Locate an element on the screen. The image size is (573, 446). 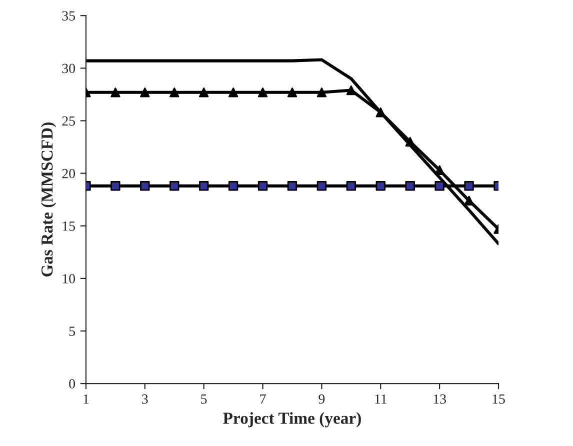
x-tick-label: 11 is located at coordinates (380, 399).